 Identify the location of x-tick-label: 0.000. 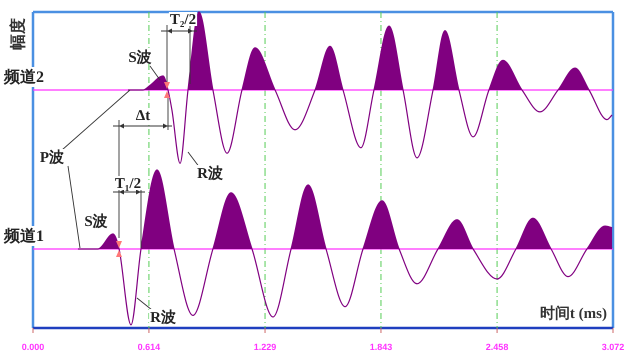
(33, 347).